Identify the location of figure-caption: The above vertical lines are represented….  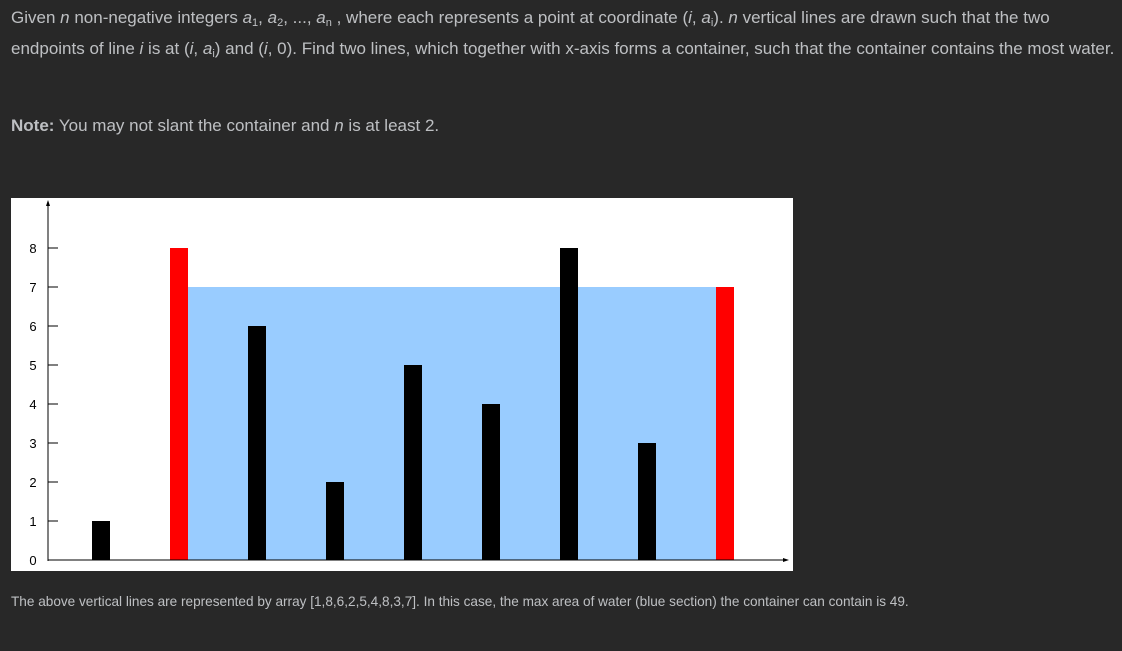
(460, 601).